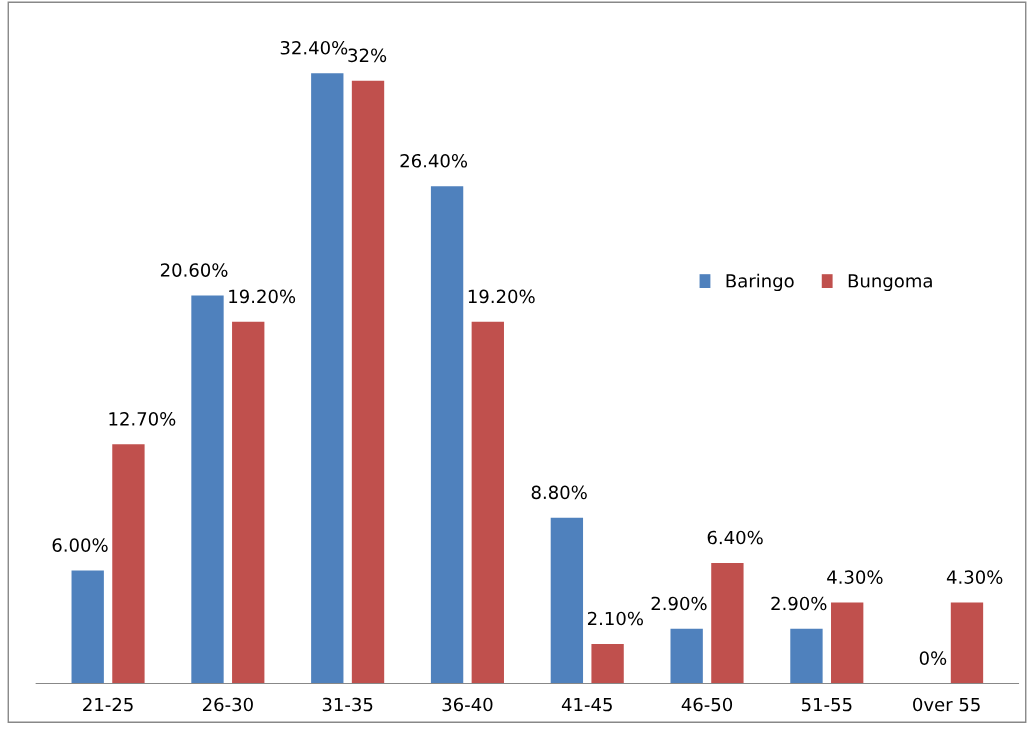 The width and height of the screenshot is (1034, 731). What do you see at coordinates (760, 282) in the screenshot?
I see `legend-label: Baringo` at bounding box center [760, 282].